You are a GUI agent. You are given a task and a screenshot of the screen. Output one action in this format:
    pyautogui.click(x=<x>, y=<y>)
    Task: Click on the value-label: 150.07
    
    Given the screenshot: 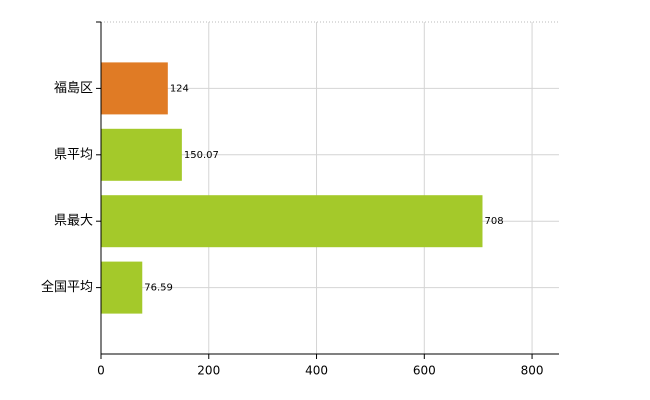 What is the action you would take?
    pyautogui.click(x=201, y=155)
    